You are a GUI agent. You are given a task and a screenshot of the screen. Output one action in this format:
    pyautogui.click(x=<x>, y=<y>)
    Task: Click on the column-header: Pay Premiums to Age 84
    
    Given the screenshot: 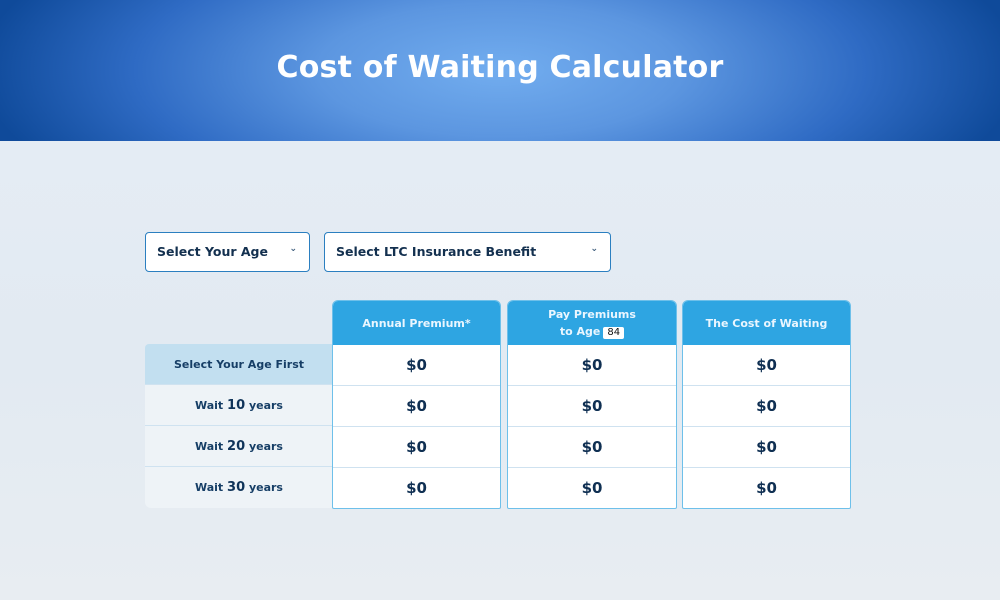 What is the action you would take?
    pyautogui.click(x=592, y=323)
    